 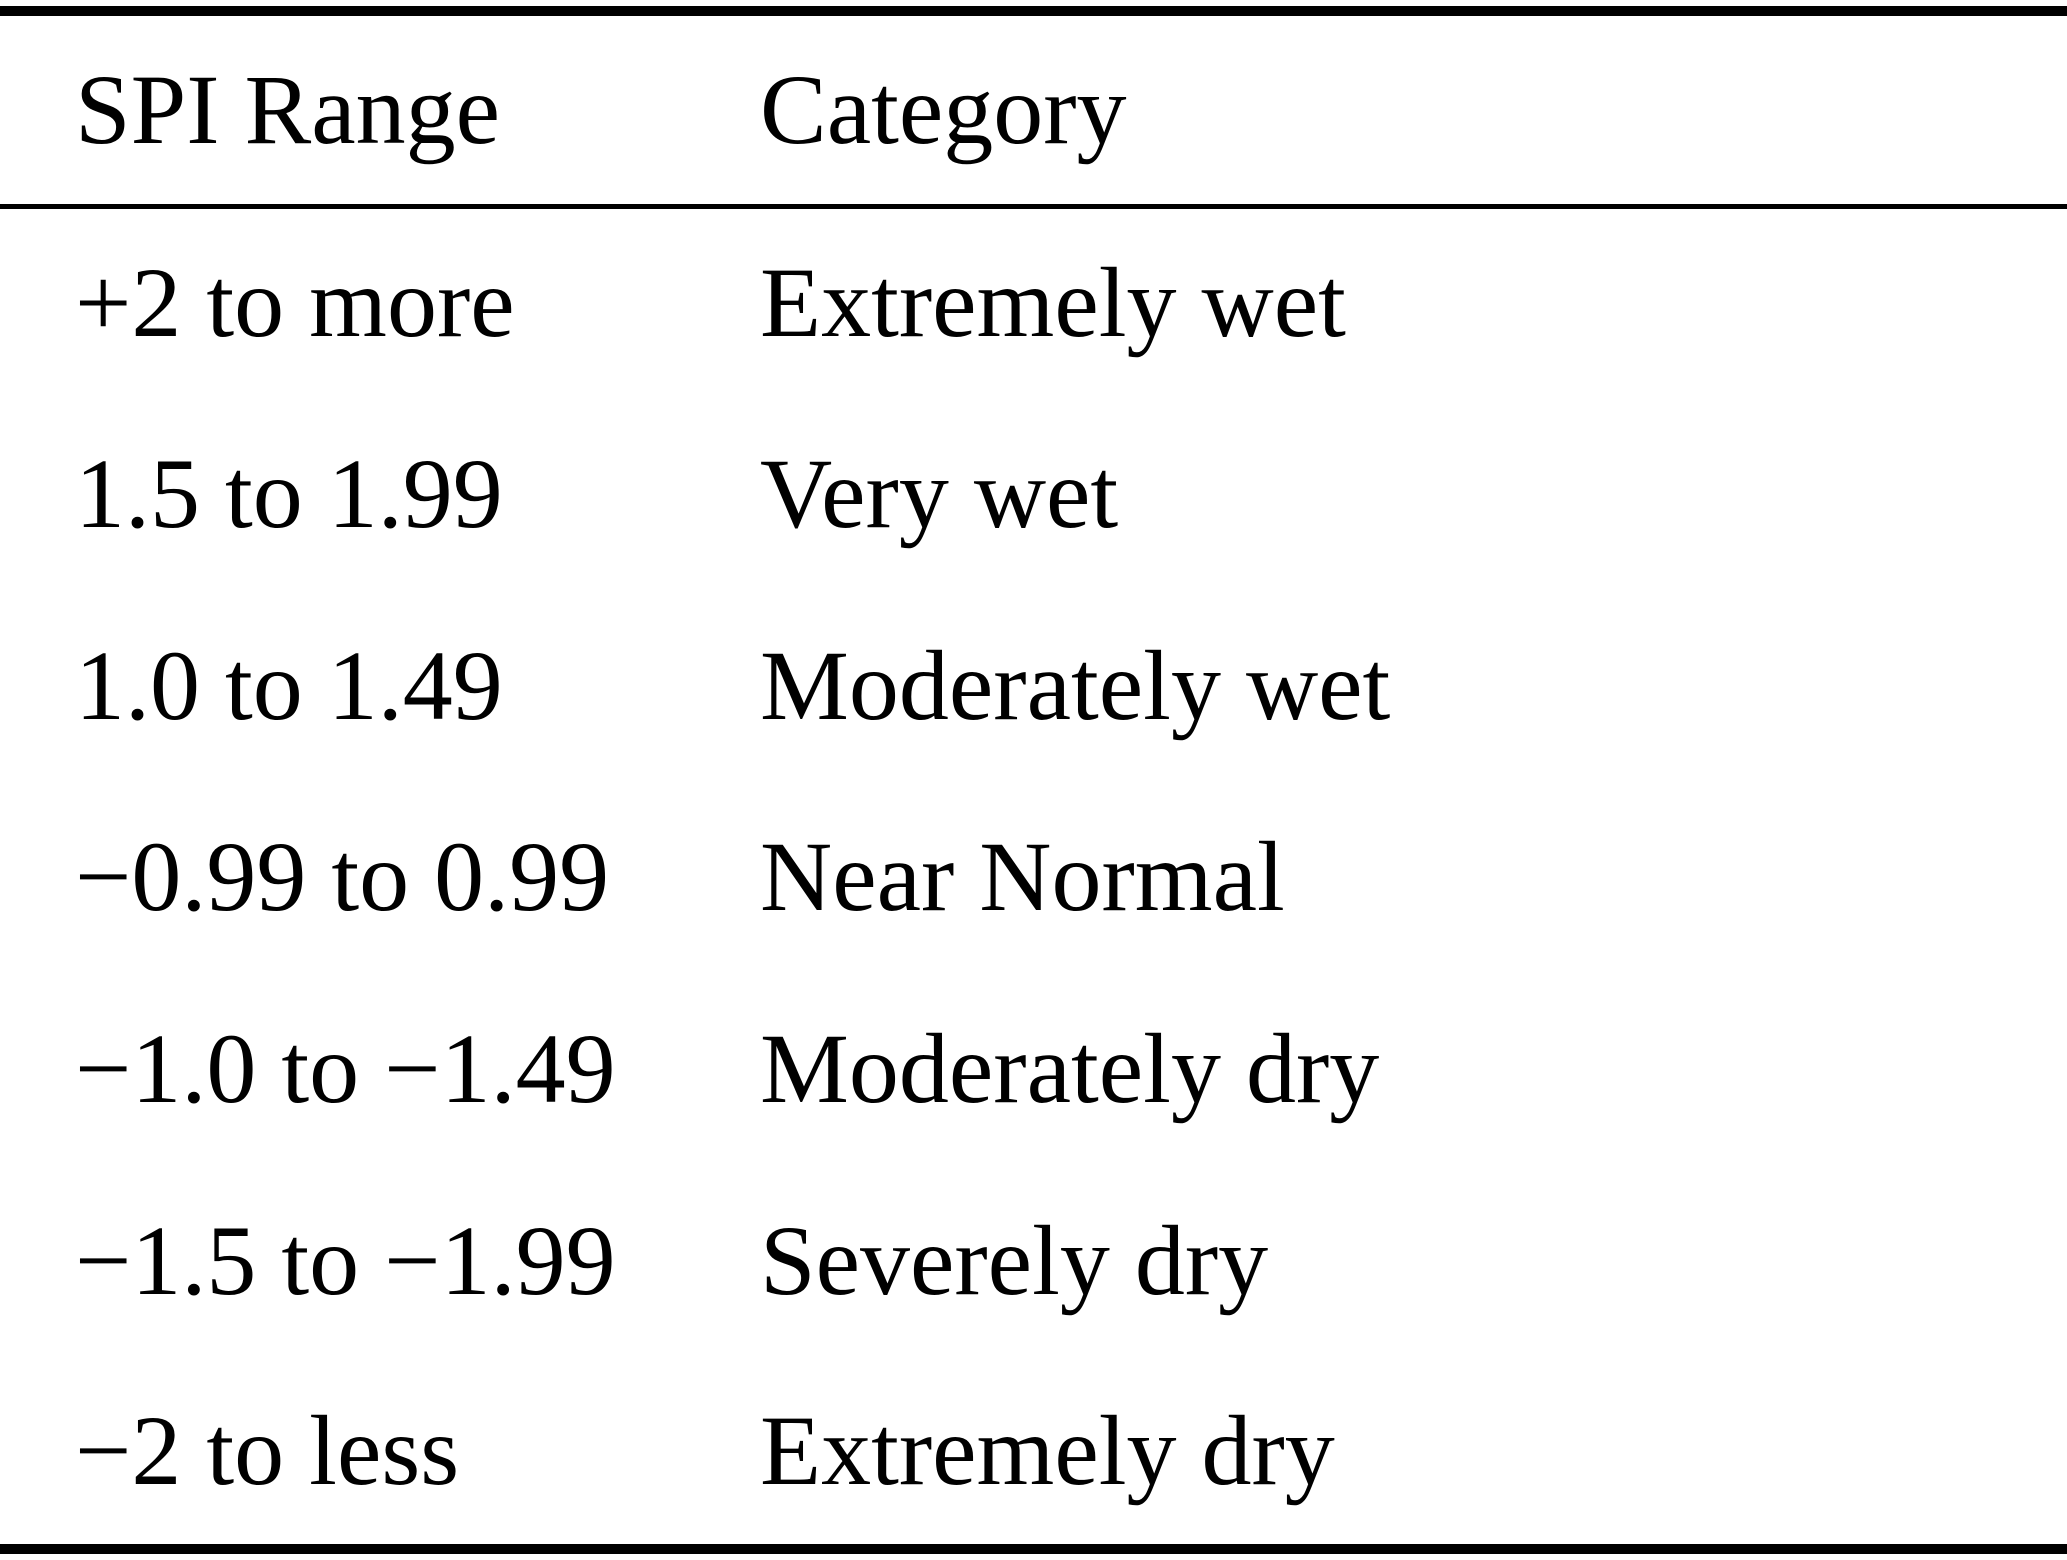 I want to click on spi-range-cell: −0.99 to 0.99, so click(x=342, y=877).